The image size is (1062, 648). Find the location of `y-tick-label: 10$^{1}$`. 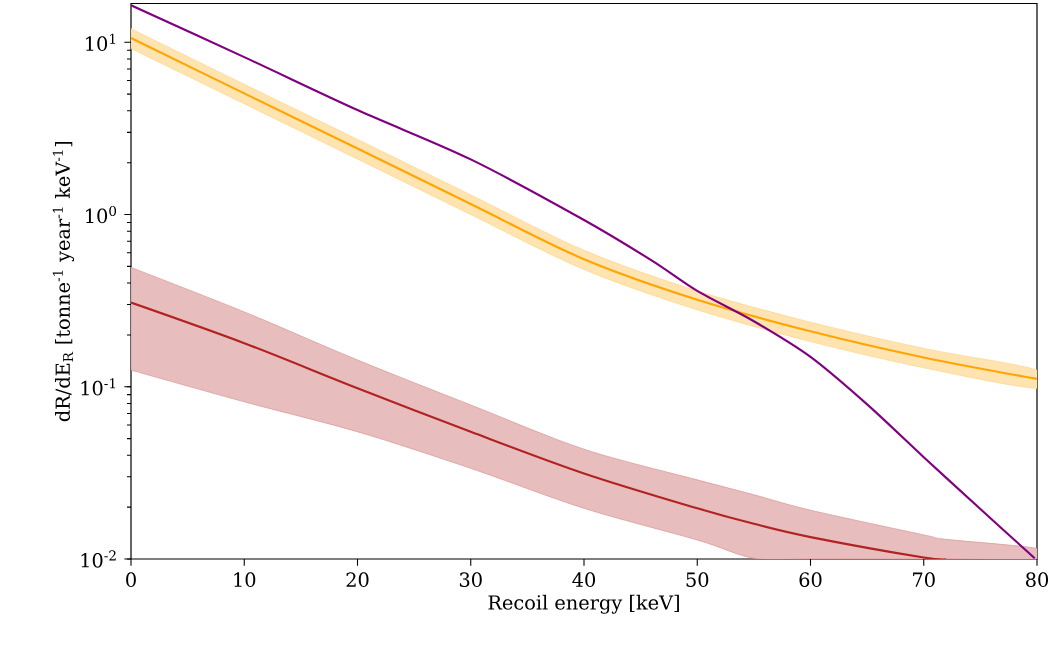

y-tick-label: 10$^{1}$ is located at coordinates (101, 42).